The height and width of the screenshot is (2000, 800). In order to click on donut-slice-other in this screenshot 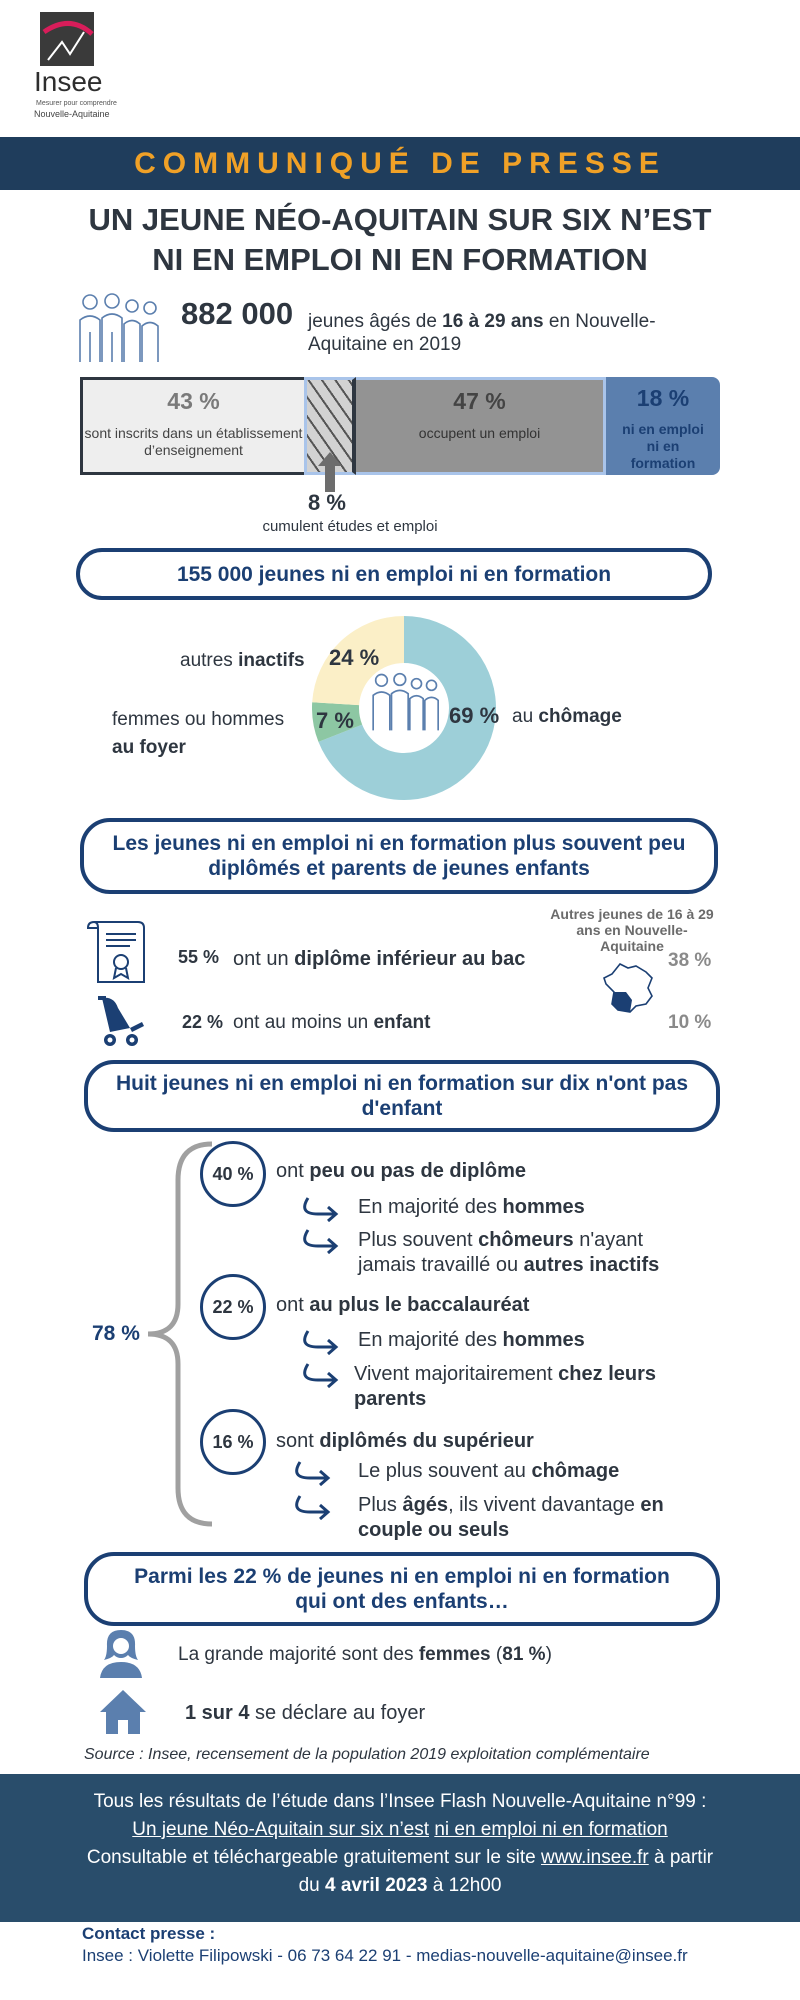, I will do `click(358, 661)`.